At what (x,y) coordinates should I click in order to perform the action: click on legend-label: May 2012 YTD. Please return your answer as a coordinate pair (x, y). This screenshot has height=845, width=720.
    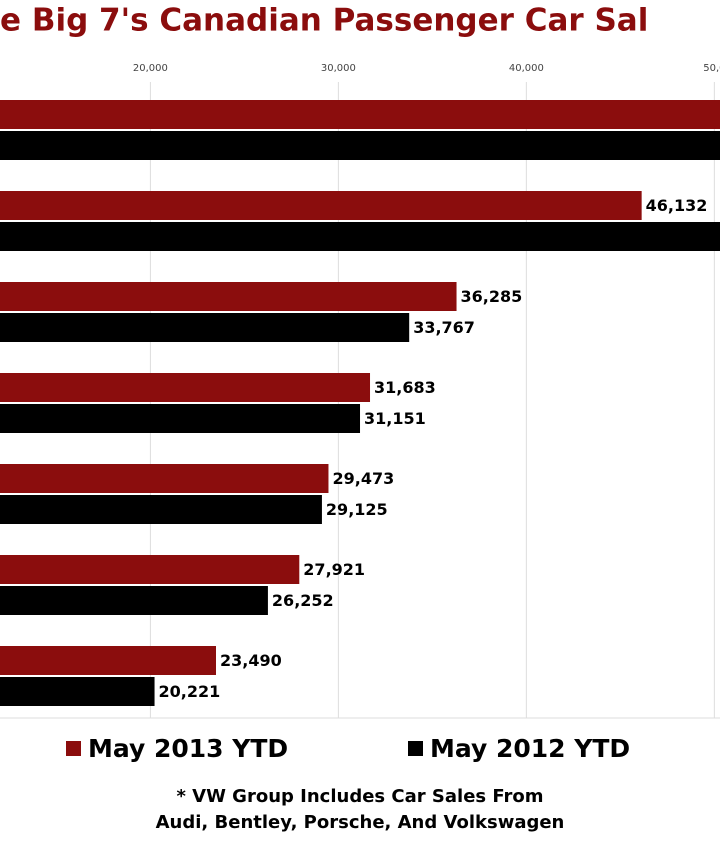
    Looking at the image, I should click on (530, 748).